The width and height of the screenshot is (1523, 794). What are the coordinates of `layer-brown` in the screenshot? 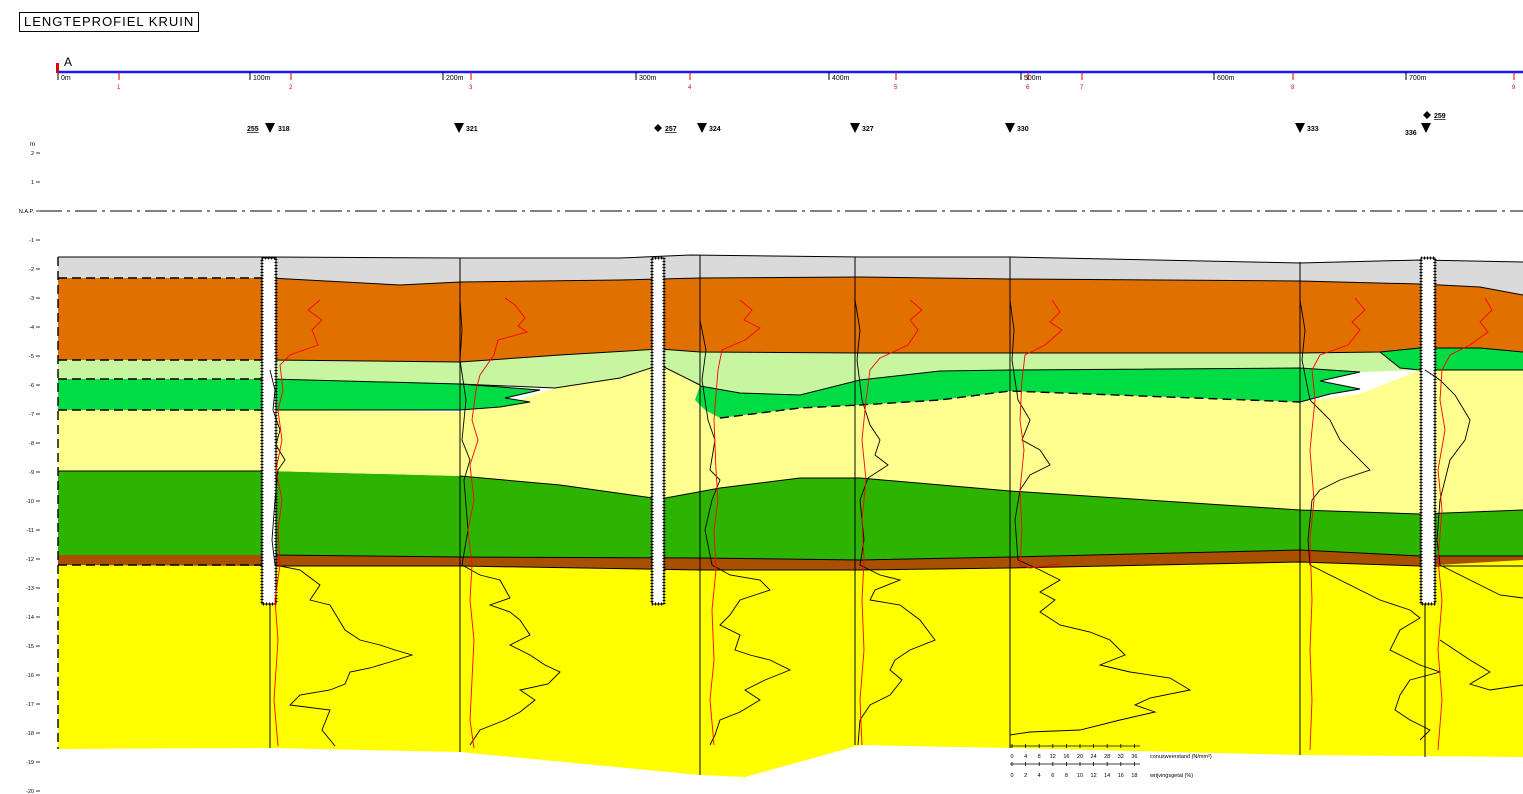 It's located at (790, 560).